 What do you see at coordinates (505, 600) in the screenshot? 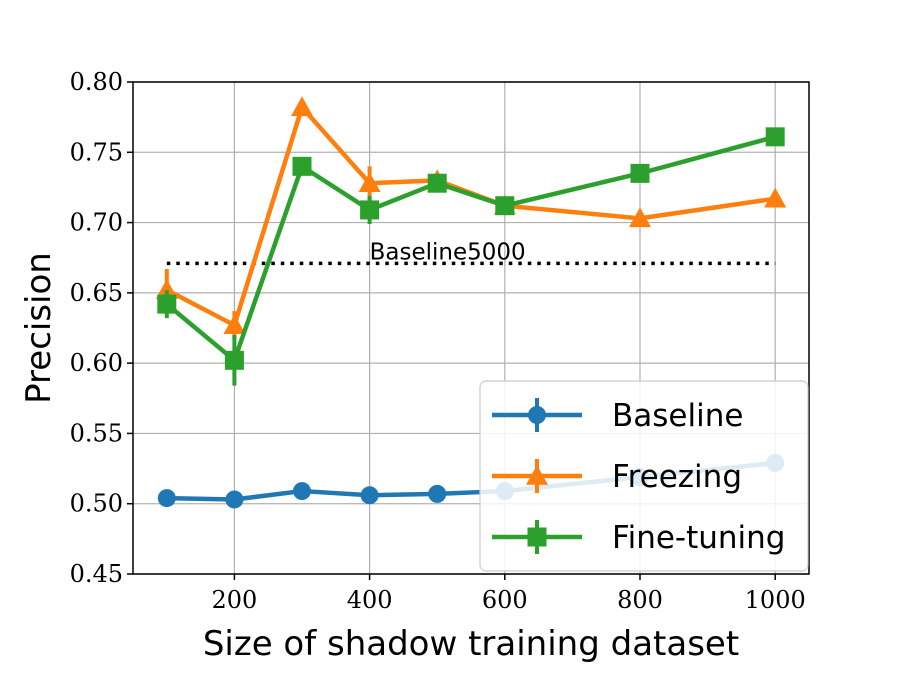
I see `x-tick-label: 600` at bounding box center [505, 600].